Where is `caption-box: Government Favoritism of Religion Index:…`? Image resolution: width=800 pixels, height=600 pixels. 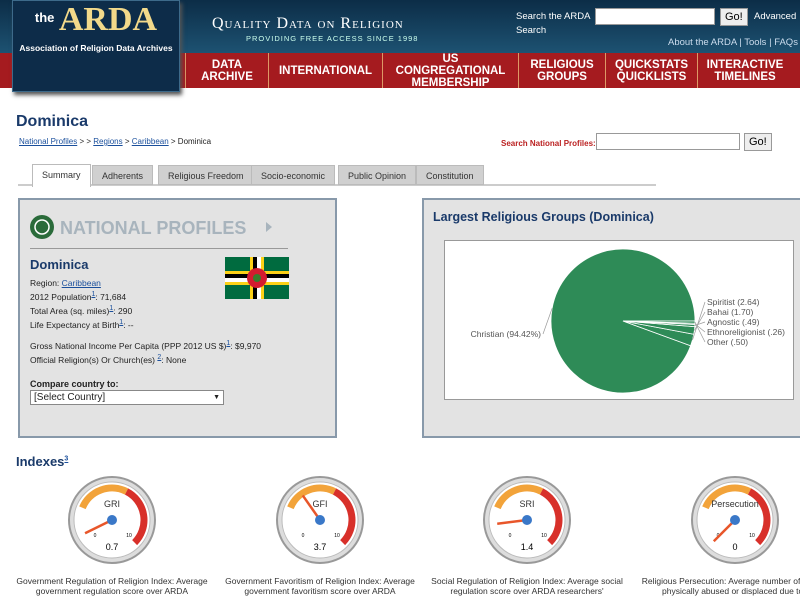 caption-box: Government Favoritism of Religion Index:… is located at coordinates (320, 586).